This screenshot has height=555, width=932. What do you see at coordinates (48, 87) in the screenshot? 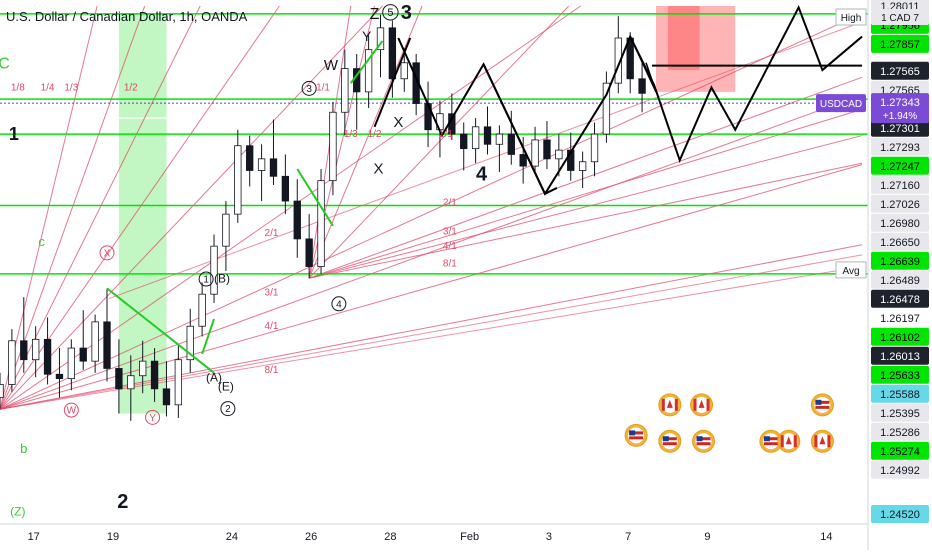
I see `wave-label: 1/4` at bounding box center [48, 87].